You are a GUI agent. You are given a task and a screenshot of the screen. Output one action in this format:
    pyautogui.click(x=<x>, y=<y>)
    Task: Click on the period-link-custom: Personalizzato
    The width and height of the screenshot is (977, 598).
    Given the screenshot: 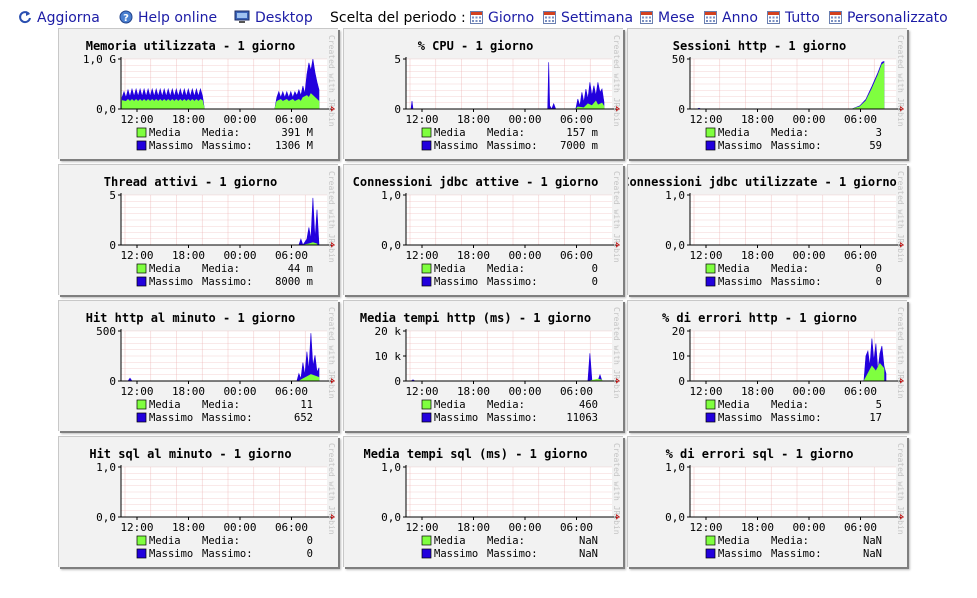 What is the action you would take?
    pyautogui.click(x=888, y=19)
    